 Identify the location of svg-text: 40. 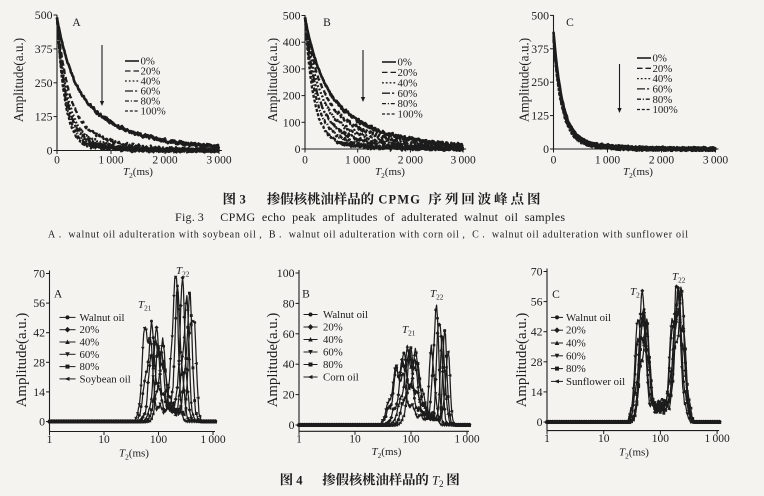
(289, 364).